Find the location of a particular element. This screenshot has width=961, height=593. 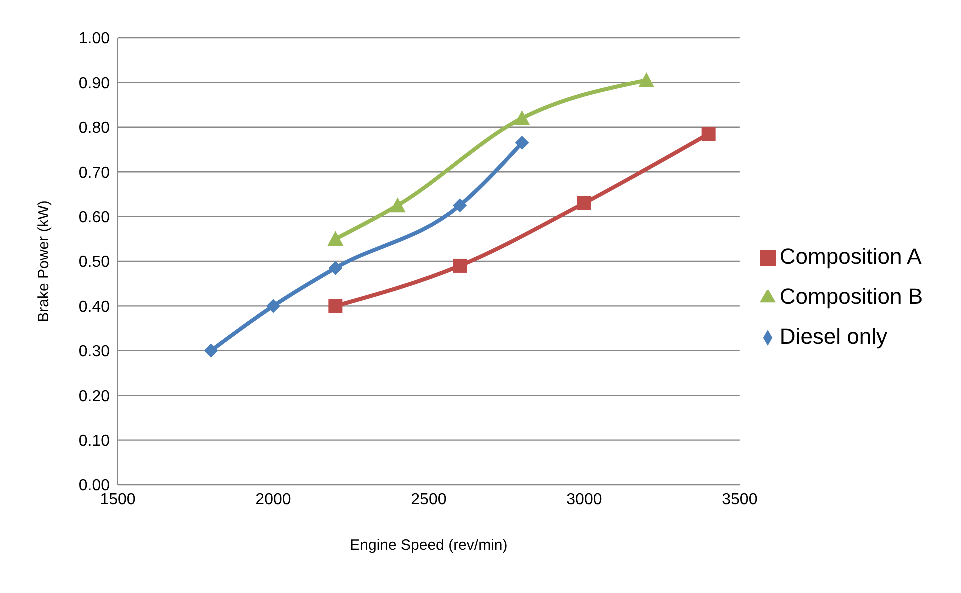

x-tick-label: 3500 is located at coordinates (740, 499).